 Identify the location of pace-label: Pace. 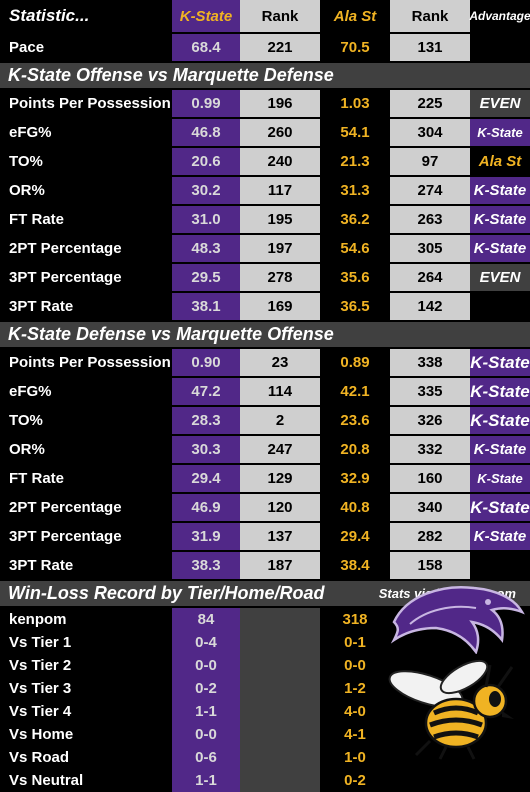
(86, 47).